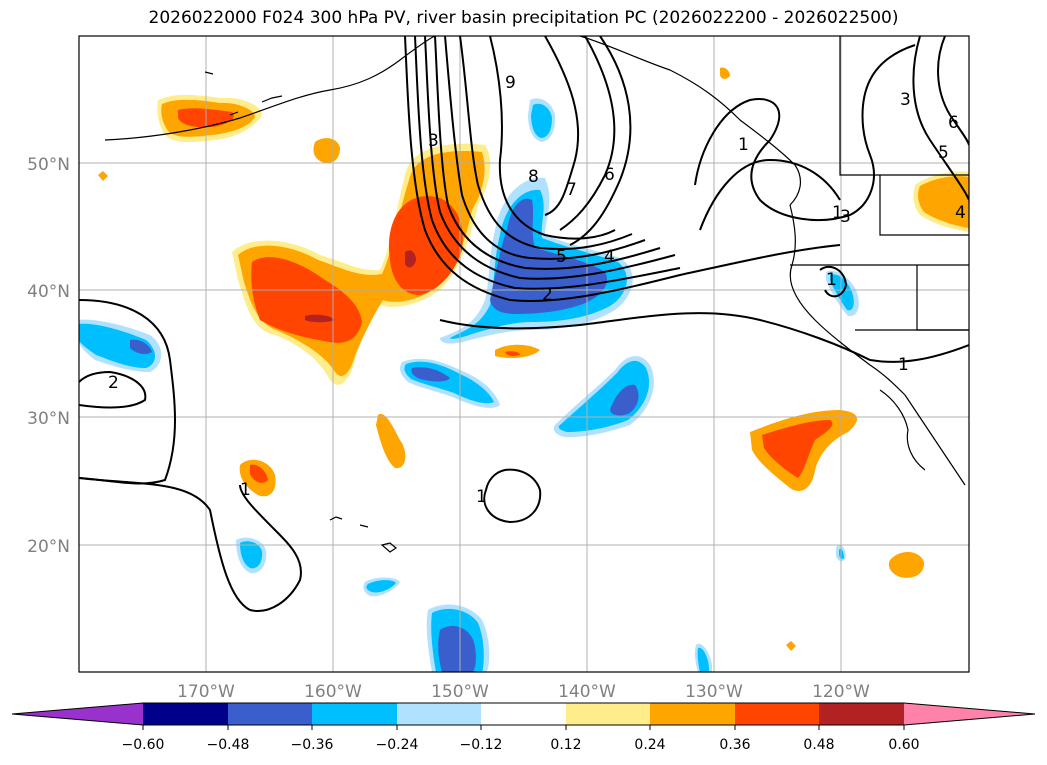 This screenshot has width=1047, height=765. Describe the element at coordinates (714, 692) in the screenshot. I see `lon-label: 130°W` at that location.